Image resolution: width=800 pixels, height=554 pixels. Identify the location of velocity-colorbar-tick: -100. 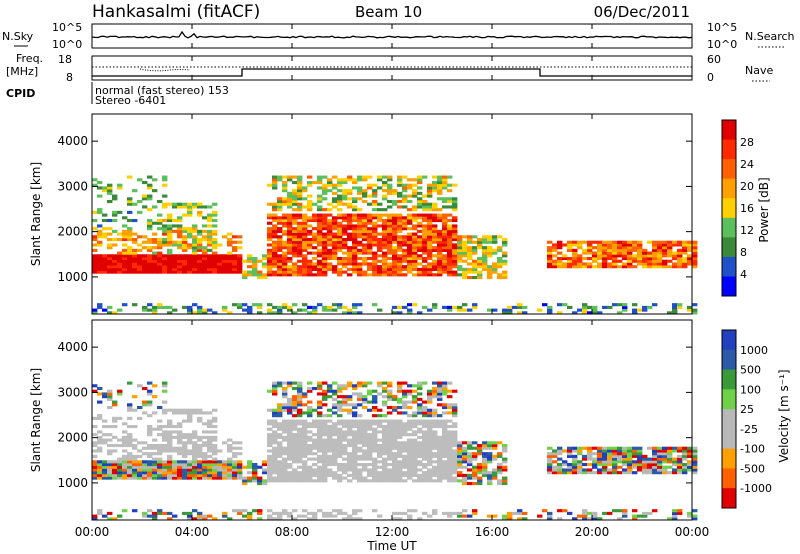
(752, 449).